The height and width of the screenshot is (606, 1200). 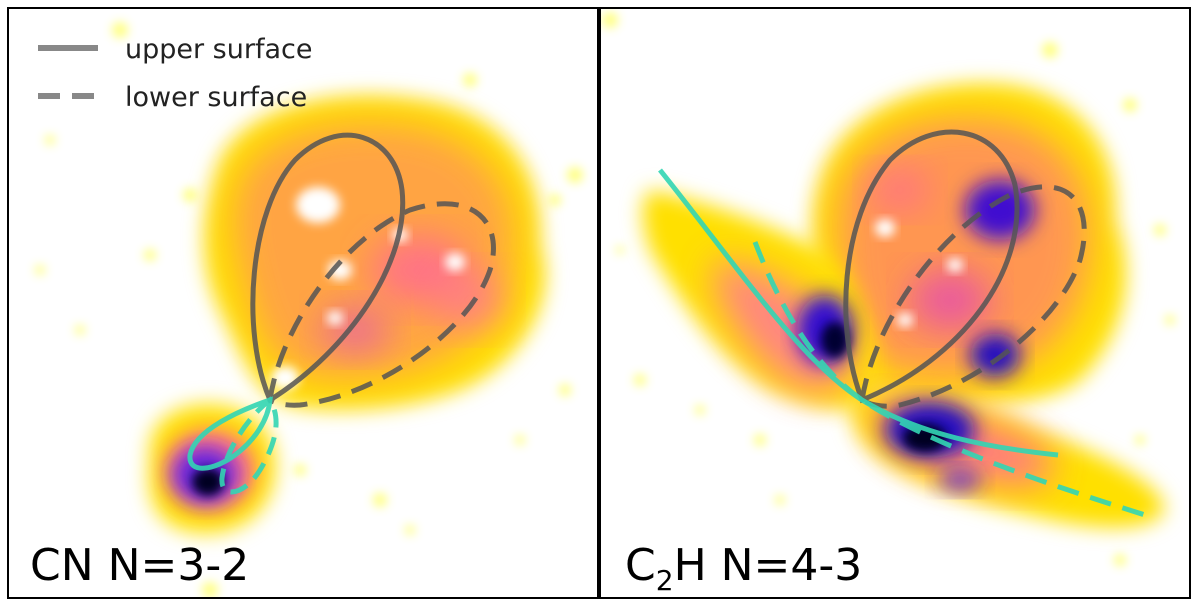 What do you see at coordinates (665, 580) in the screenshot?
I see `c2h-label-subscript: 2` at bounding box center [665, 580].